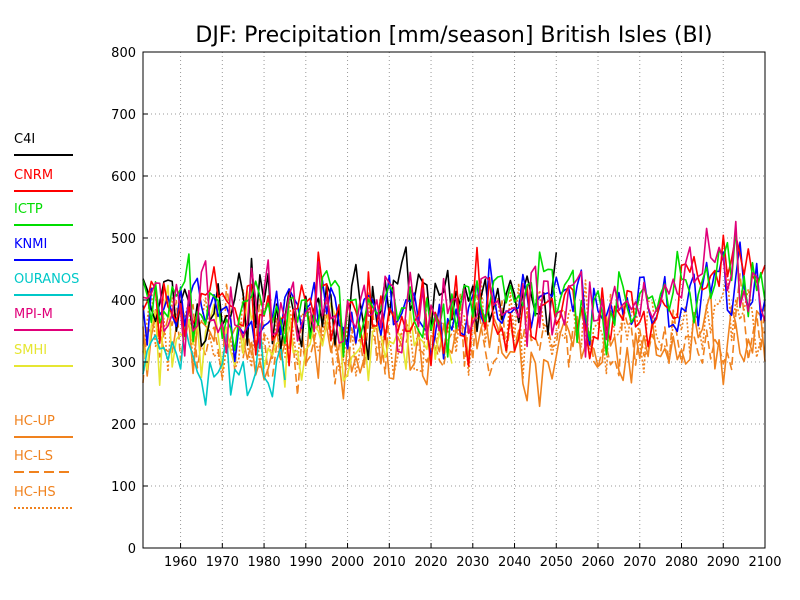  Describe the element at coordinates (180, 562) in the screenshot. I see `x-tick-label: 1960` at that location.